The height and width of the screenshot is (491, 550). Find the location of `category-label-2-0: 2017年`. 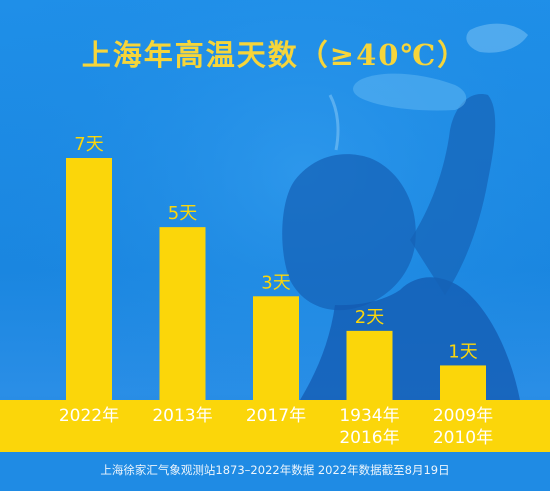

category-label-2-0: 2017年 is located at coordinates (276, 416).